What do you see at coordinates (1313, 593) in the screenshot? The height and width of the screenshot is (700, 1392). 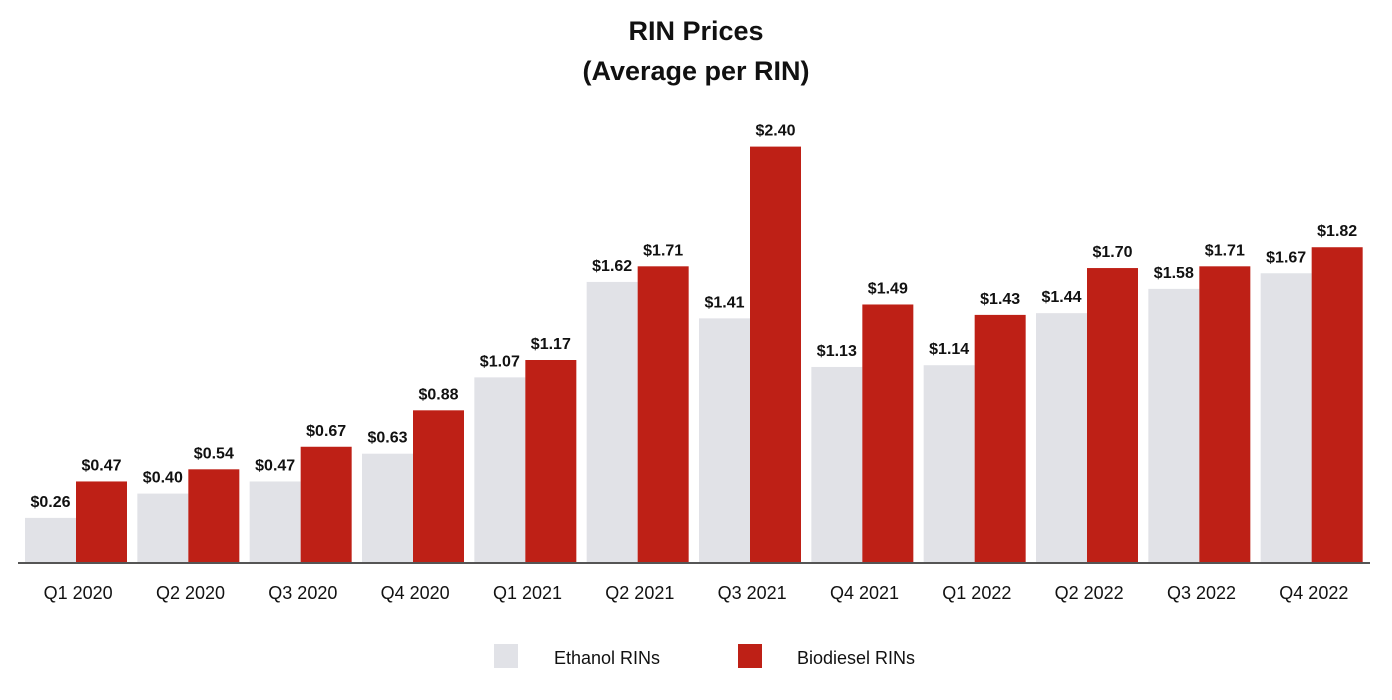 I see `x-tick-label: Q4 2022` at bounding box center [1313, 593].